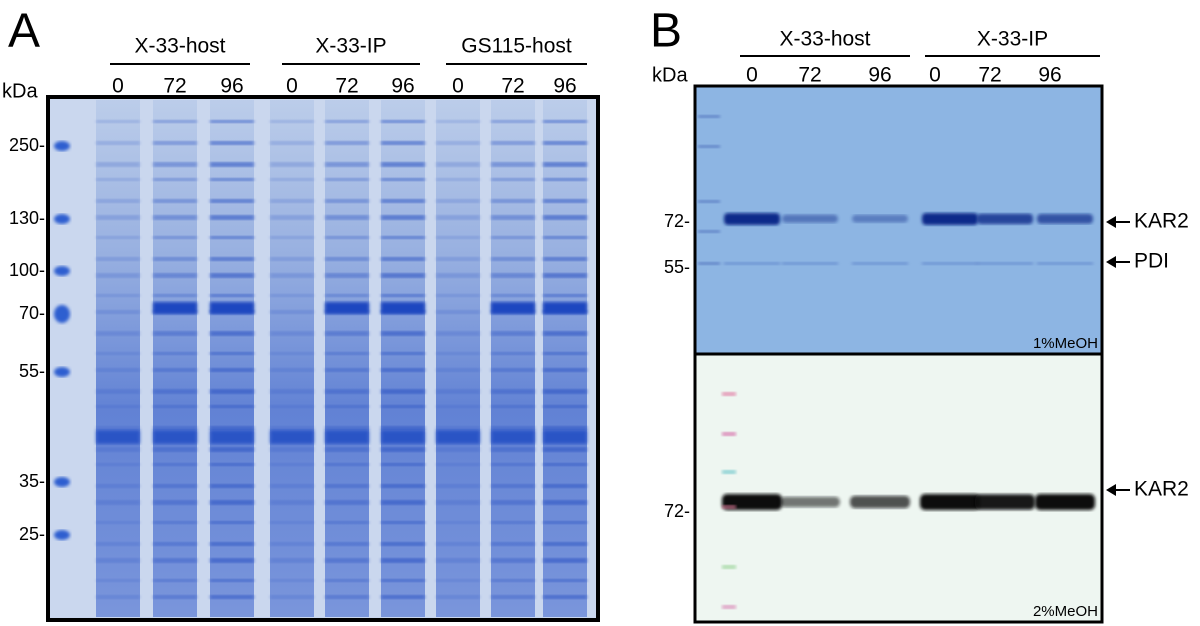  What do you see at coordinates (824, 39) in the screenshot?
I see `group-label: X-33-host` at bounding box center [824, 39].